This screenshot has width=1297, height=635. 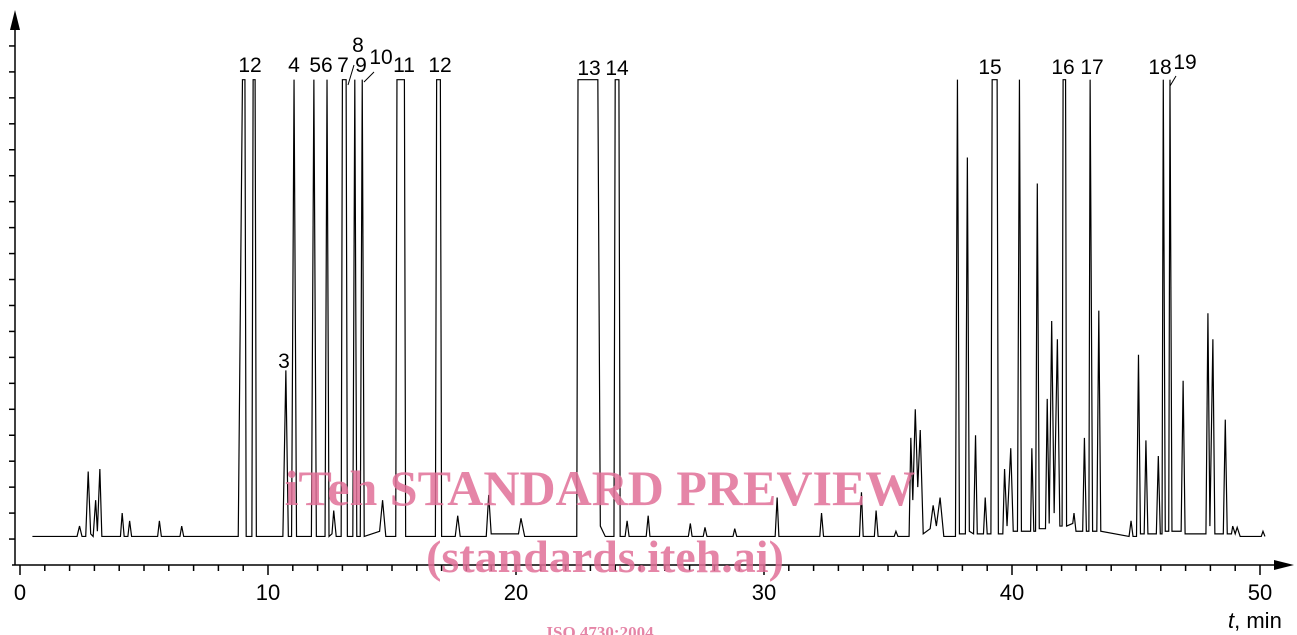 What do you see at coordinates (404, 65) in the screenshot?
I see `peak-label: 11` at bounding box center [404, 65].